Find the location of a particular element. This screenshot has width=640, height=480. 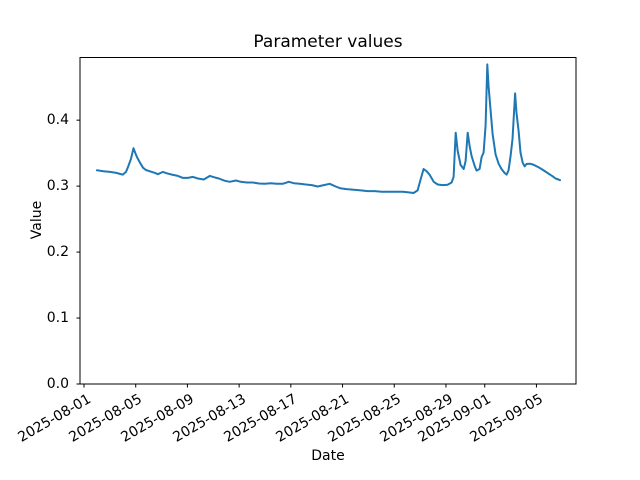

chart-title: Parameter values is located at coordinates (328, 42).